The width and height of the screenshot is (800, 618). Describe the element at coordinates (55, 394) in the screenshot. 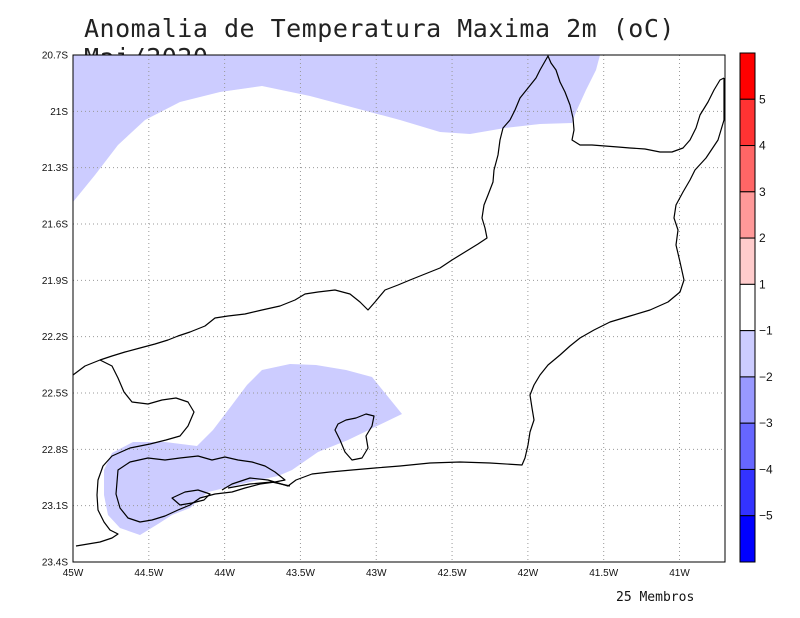

I see `lat-tick-label: 22.5S` at that location.